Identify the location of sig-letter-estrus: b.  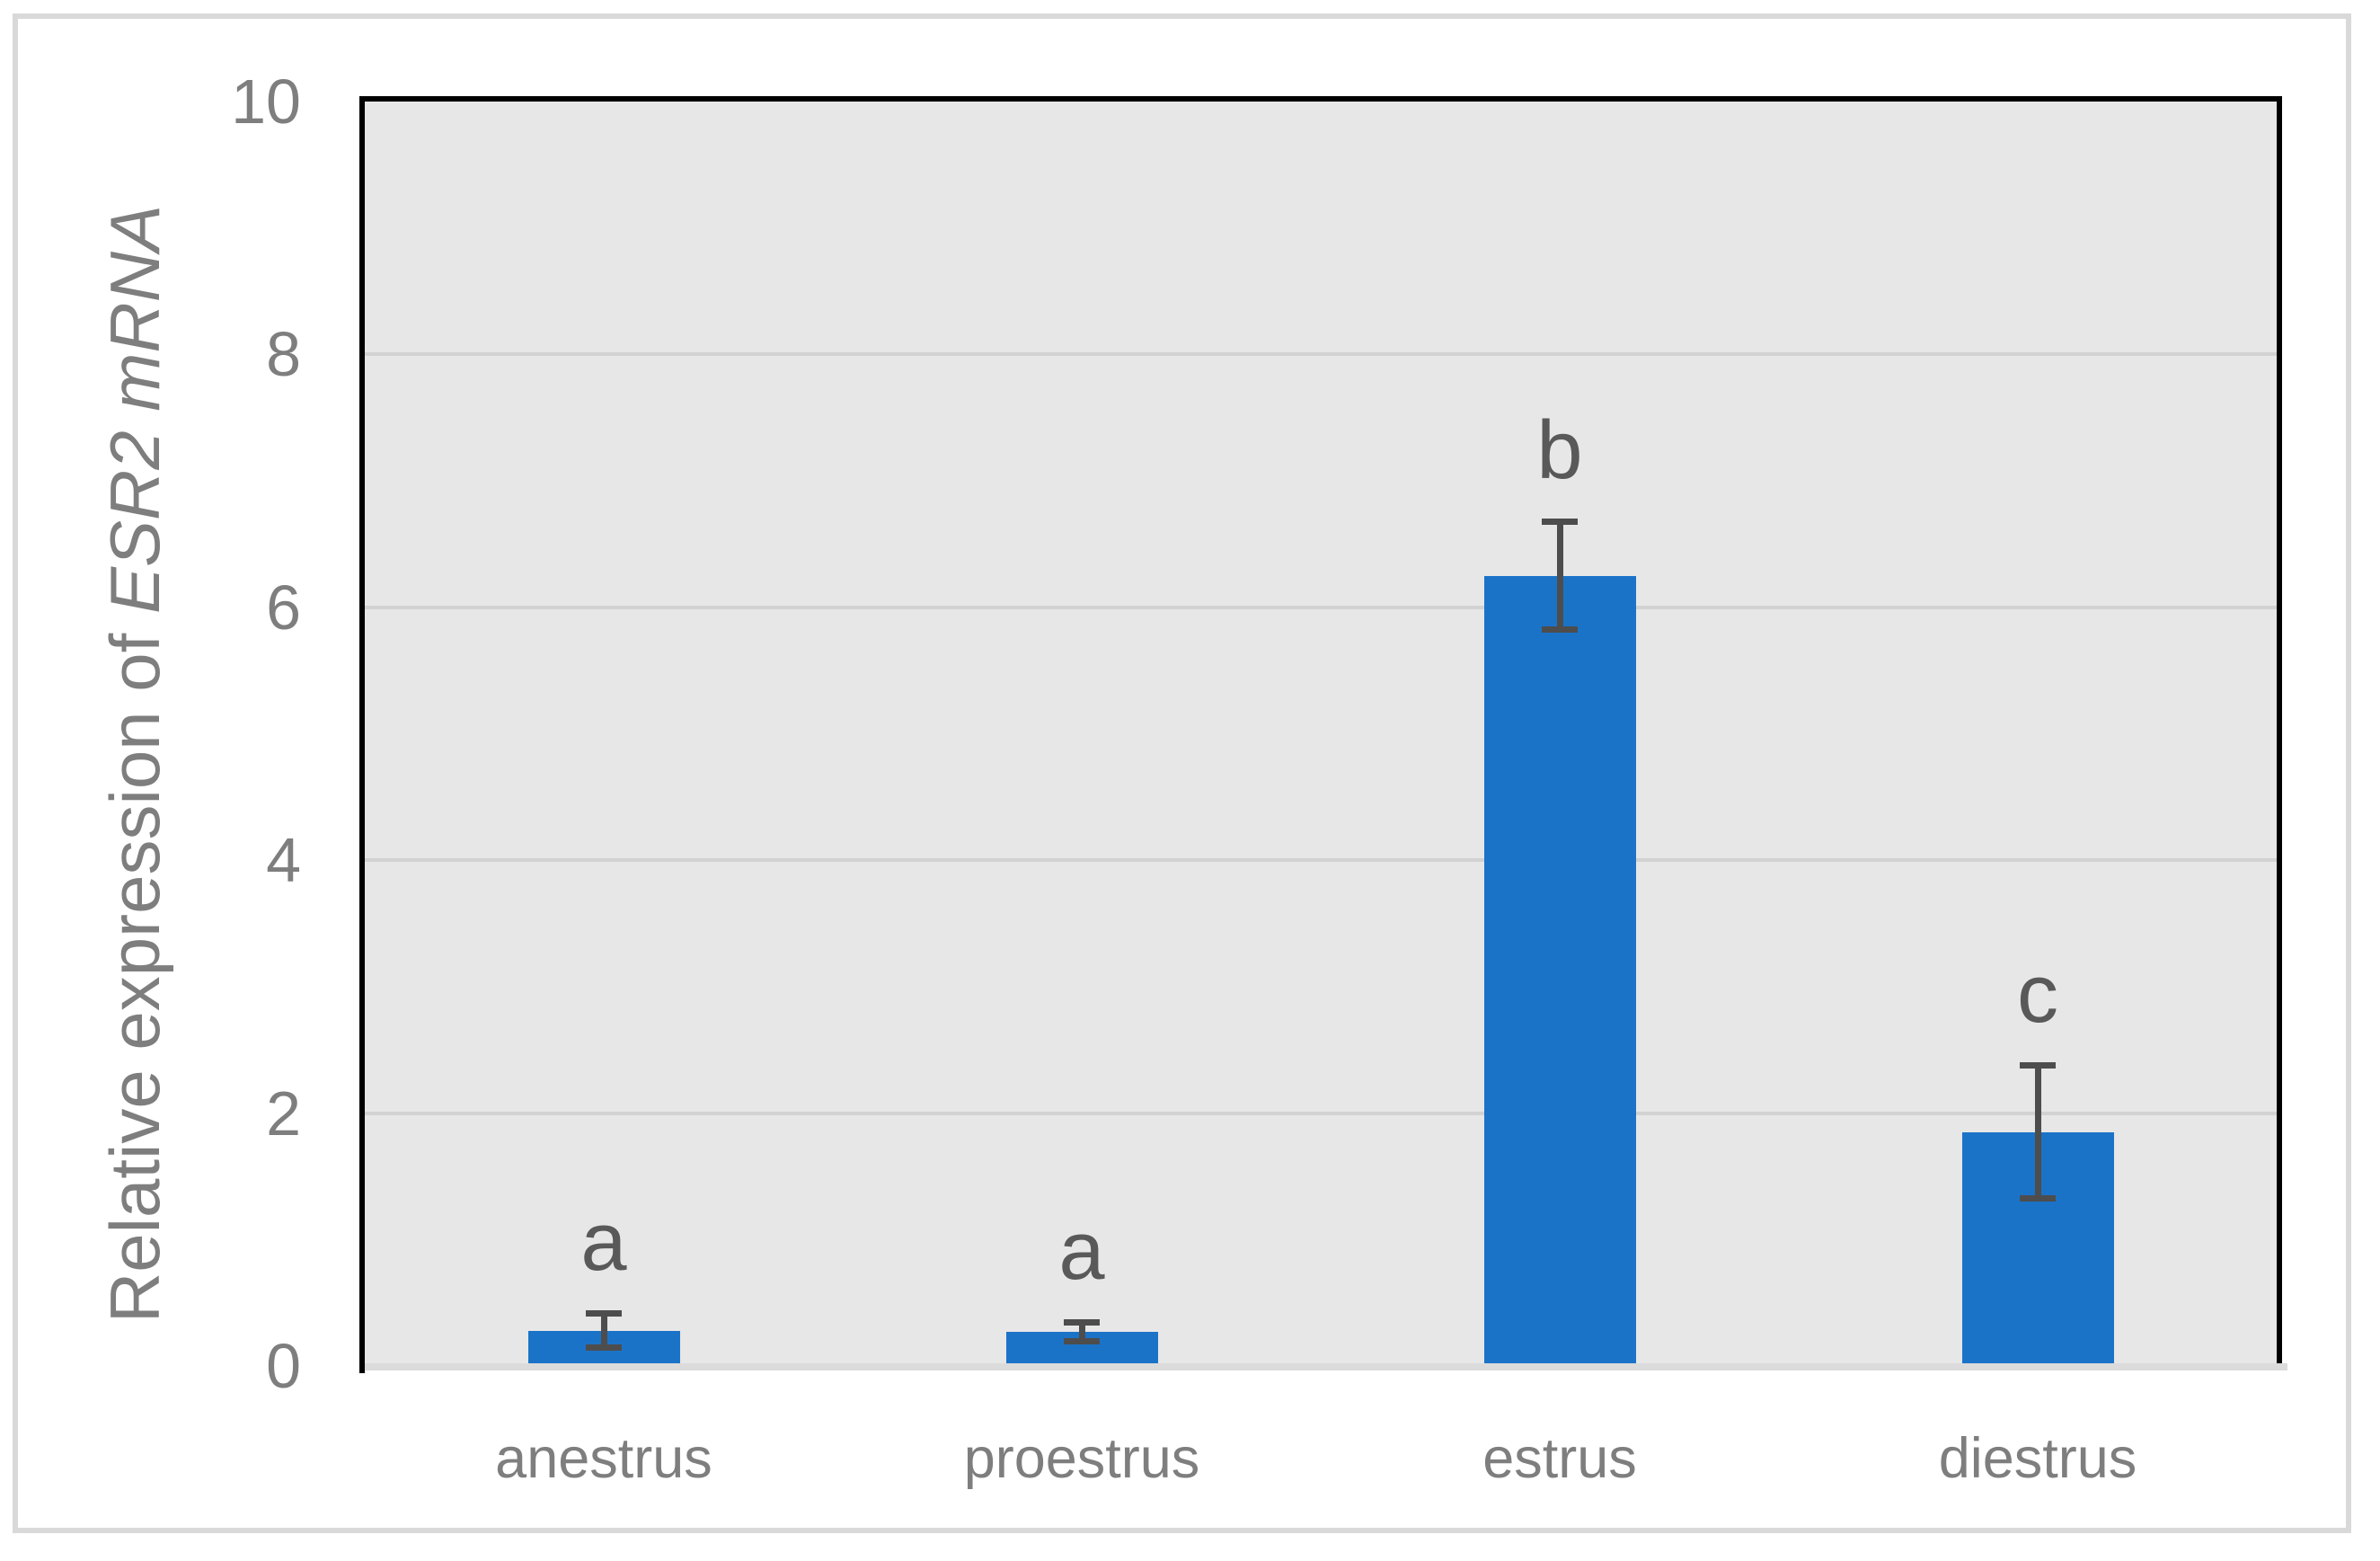
(1560, 450).